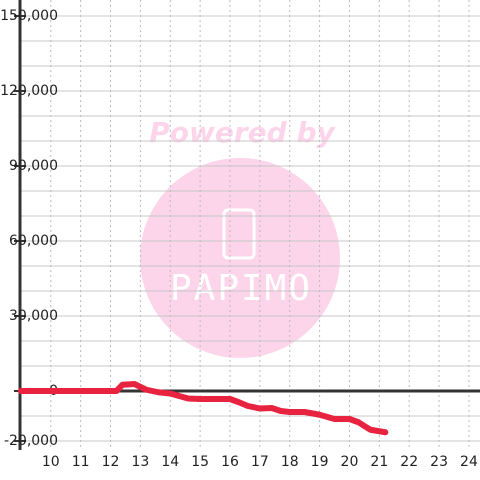 The width and height of the screenshot is (480, 480). What do you see at coordinates (260, 462) in the screenshot?
I see `x-tick-label: 17` at bounding box center [260, 462].